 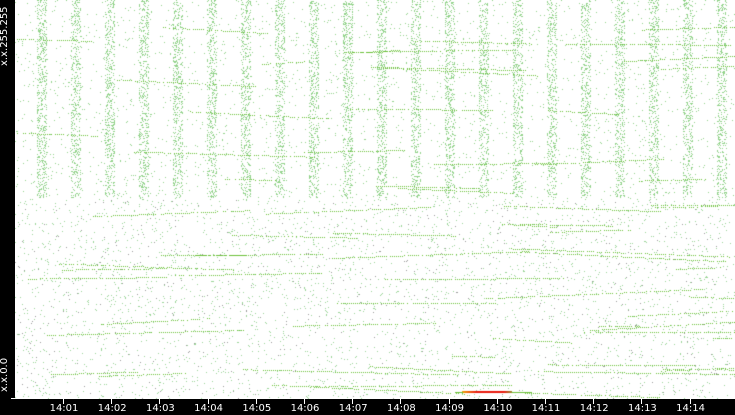 I want to click on x-tick-label: 14:07, so click(x=353, y=408).